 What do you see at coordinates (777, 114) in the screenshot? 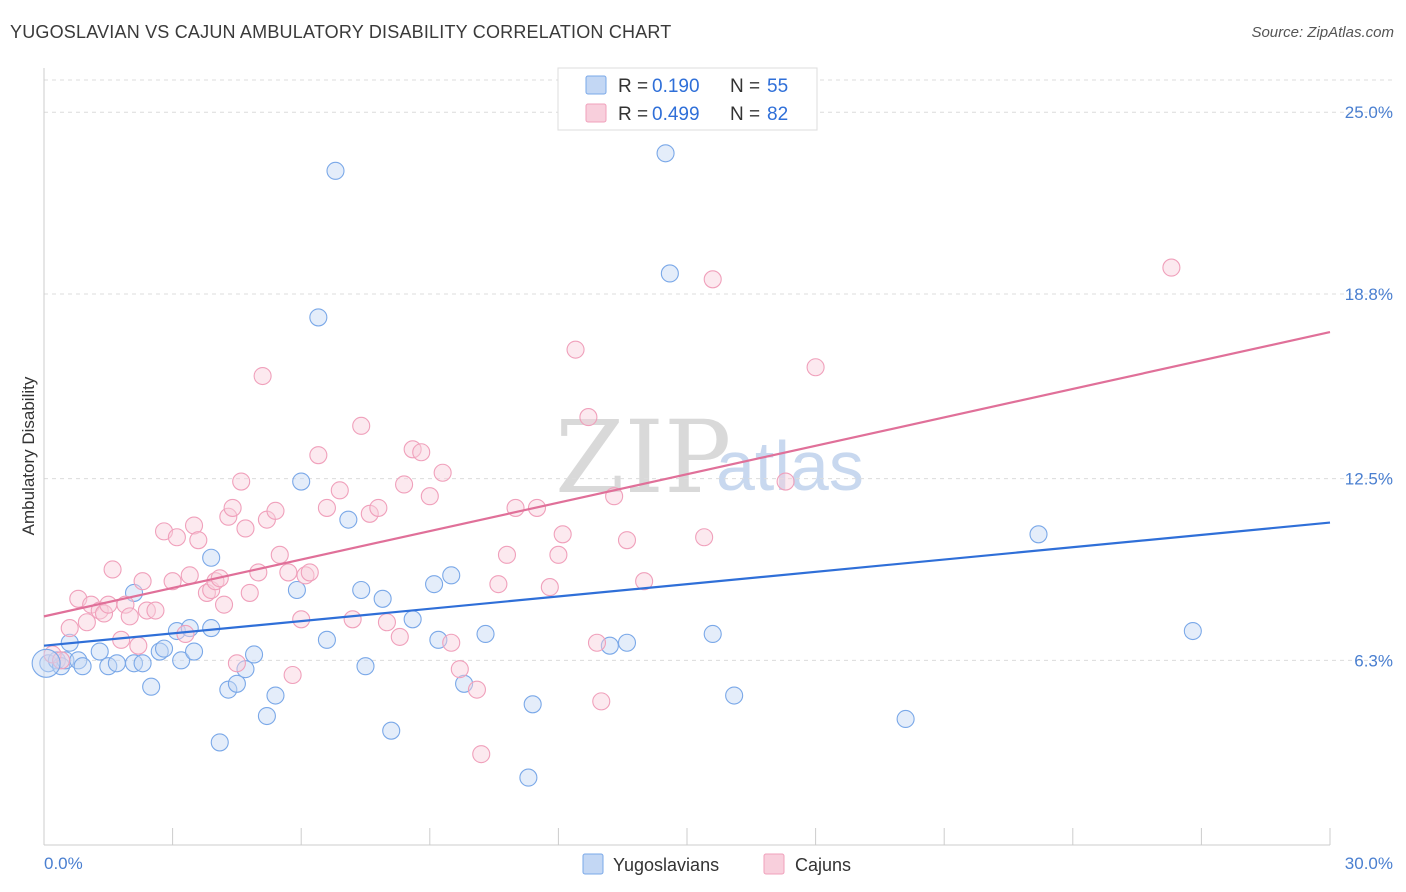
I see `legend-n-value-2: 82` at bounding box center [777, 114].